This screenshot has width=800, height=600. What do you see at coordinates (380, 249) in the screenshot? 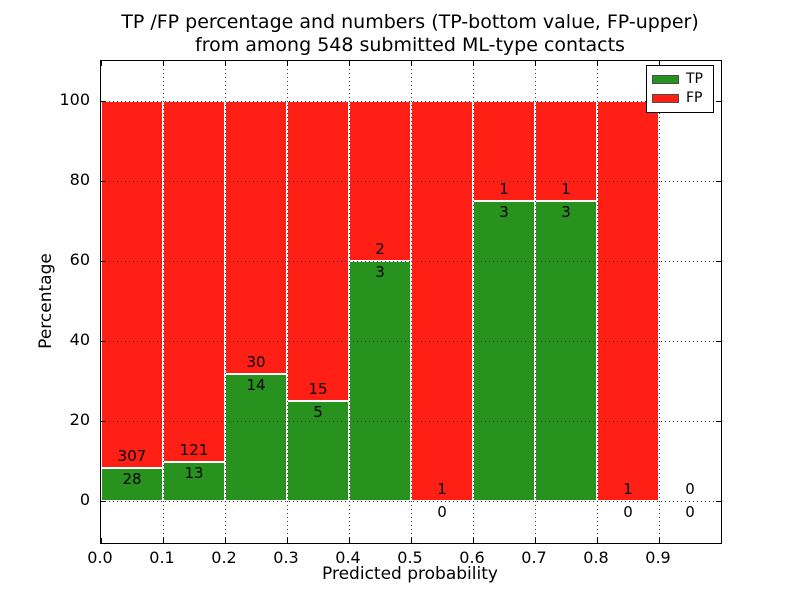
I see `bar-fp-count-label: 2` at bounding box center [380, 249].